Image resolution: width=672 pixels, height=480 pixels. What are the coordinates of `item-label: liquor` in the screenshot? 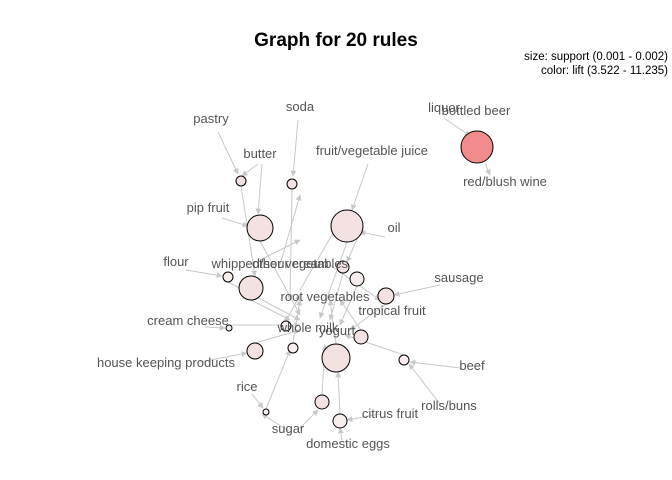 It's located at (444, 107).